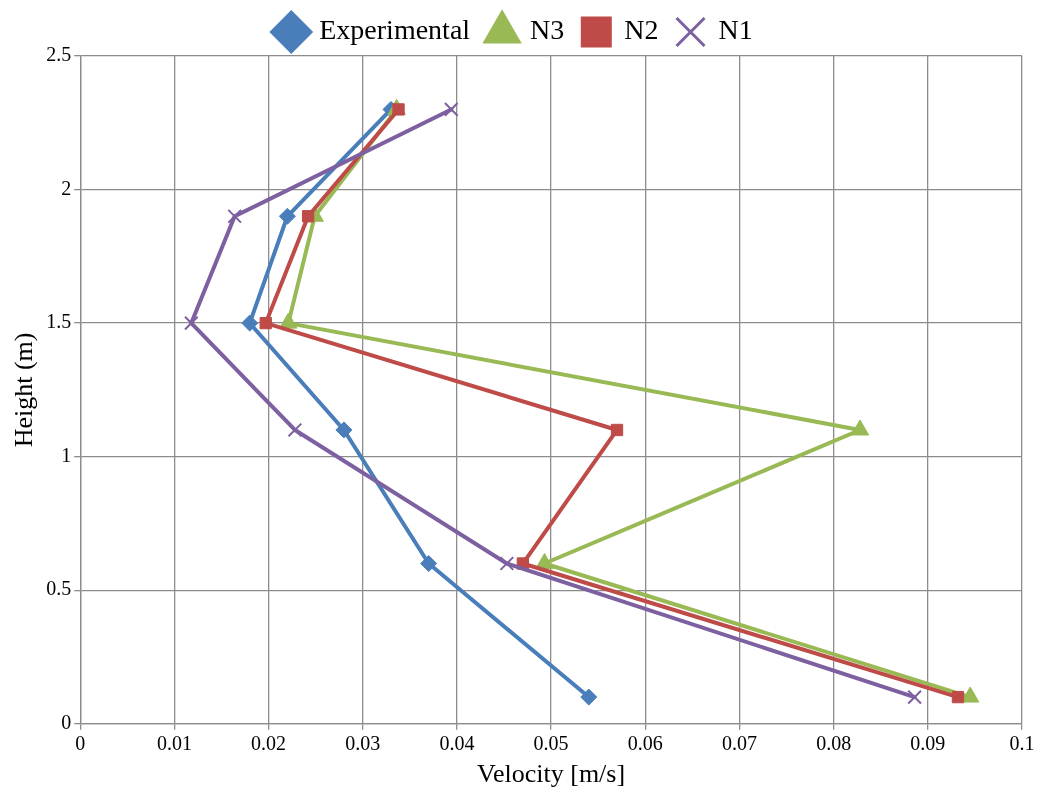 The image size is (1042, 795). What do you see at coordinates (59, 54) in the screenshot?
I see `y-tick-label: 2.5` at bounding box center [59, 54].